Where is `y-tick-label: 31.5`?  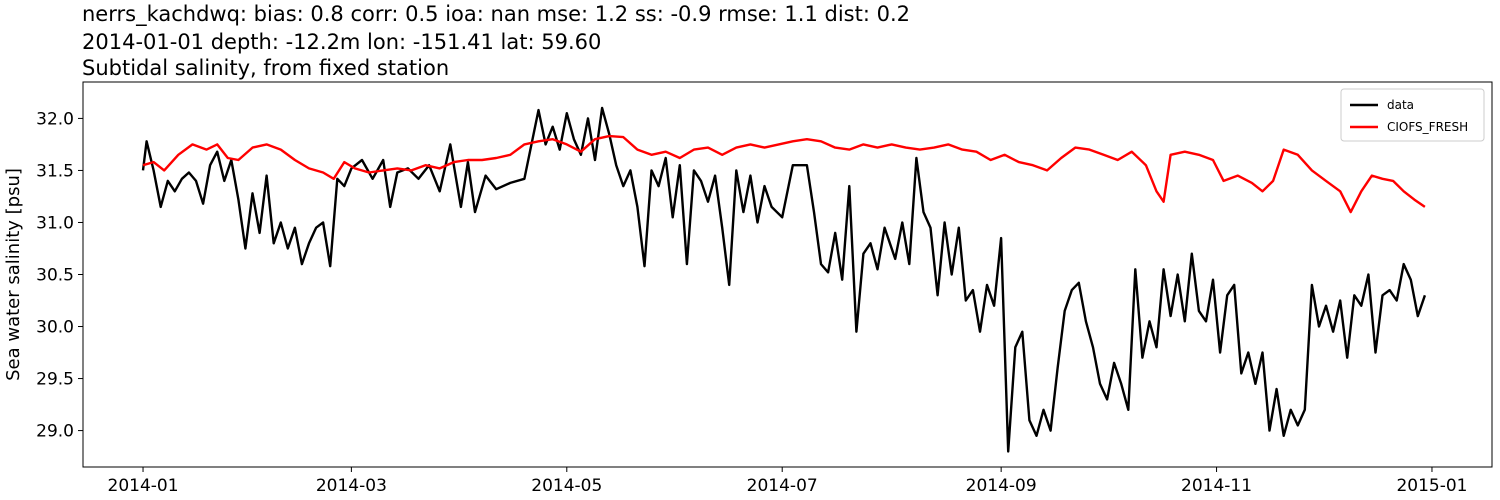
y-tick-label: 31.5 is located at coordinates (55, 171).